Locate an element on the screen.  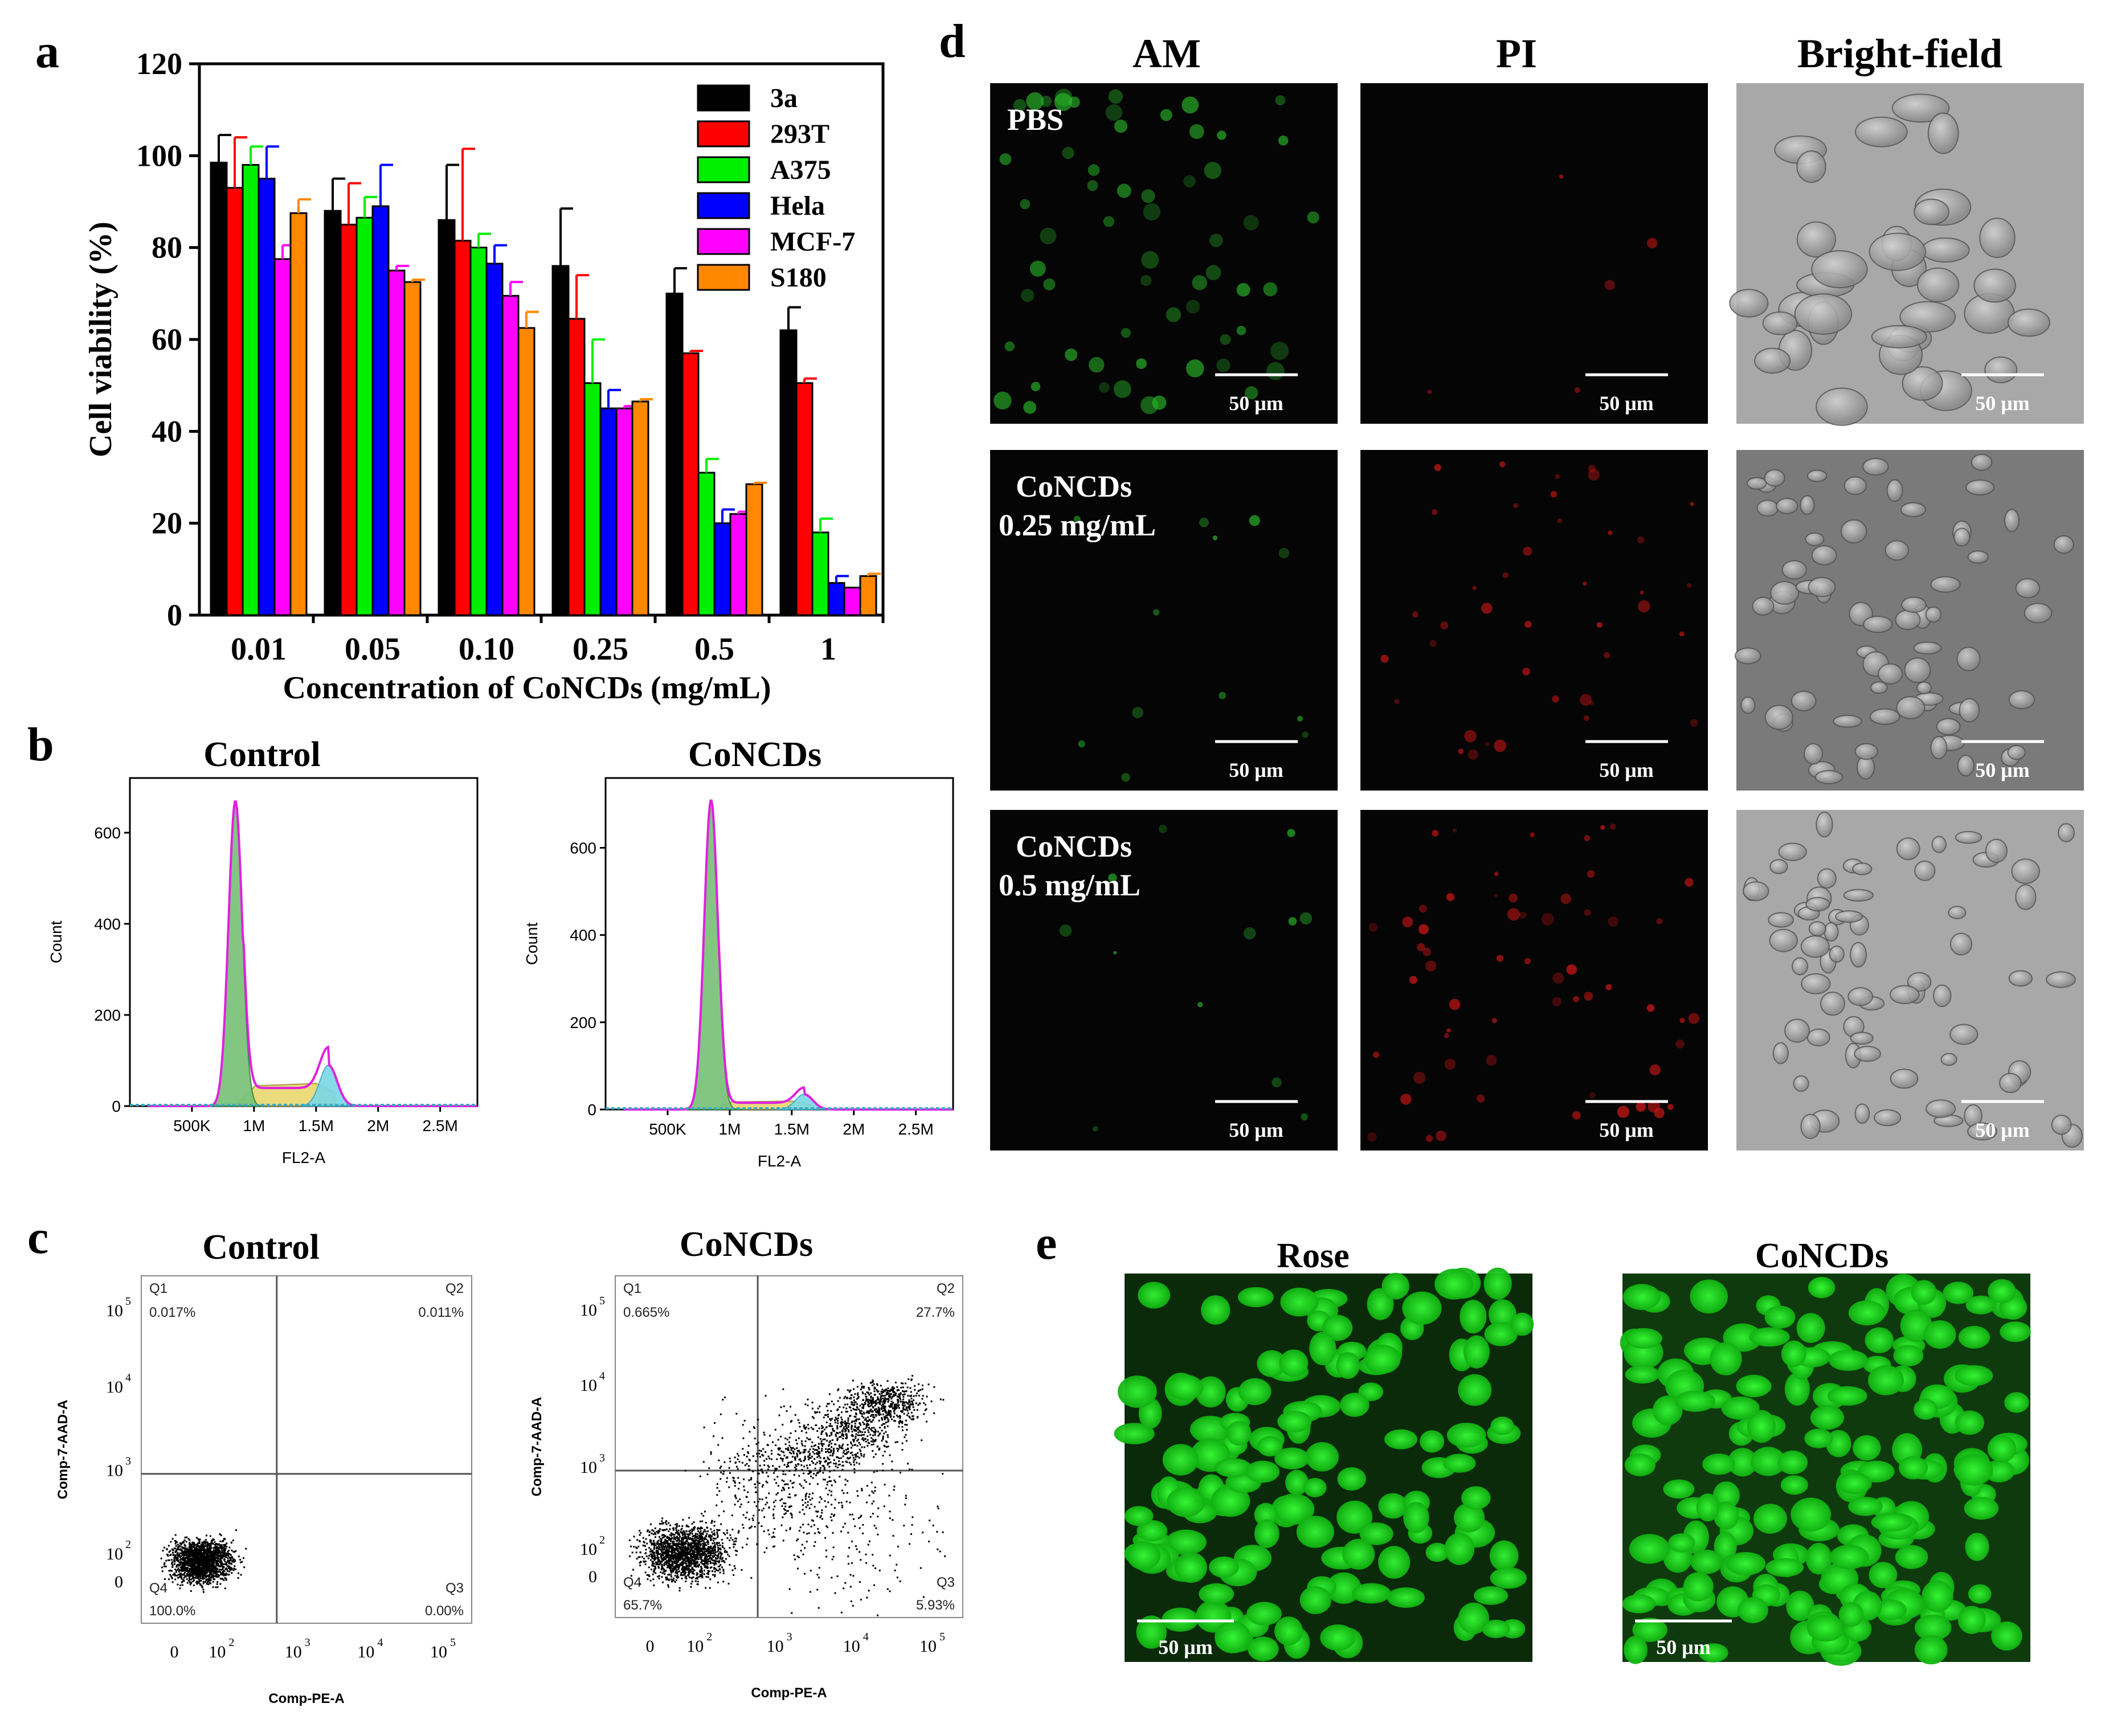
quadrant-name: Q1 is located at coordinates (632, 1288).